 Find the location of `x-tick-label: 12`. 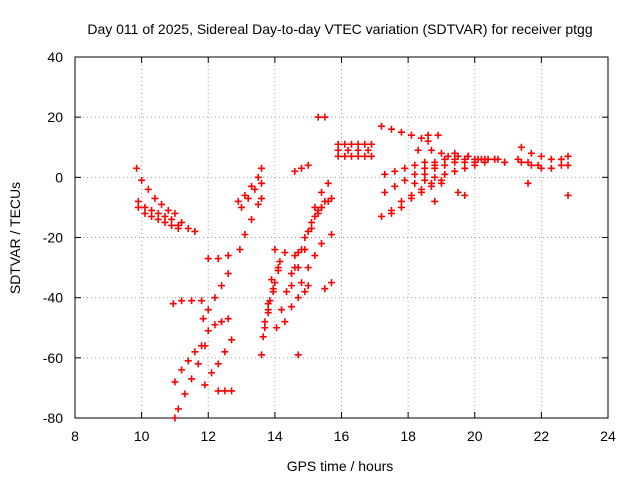

x-tick-label: 12 is located at coordinates (208, 436).